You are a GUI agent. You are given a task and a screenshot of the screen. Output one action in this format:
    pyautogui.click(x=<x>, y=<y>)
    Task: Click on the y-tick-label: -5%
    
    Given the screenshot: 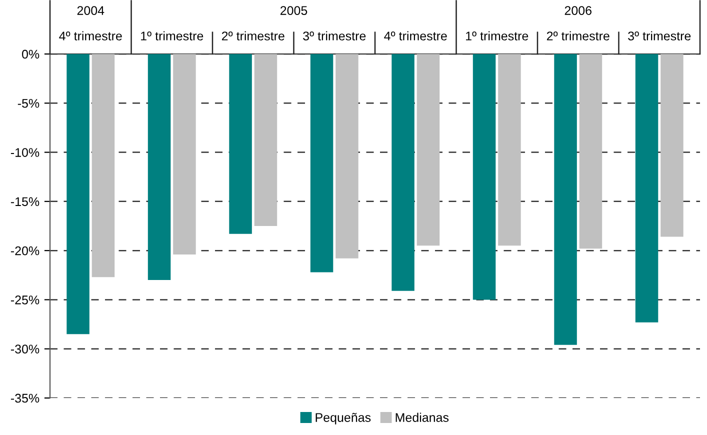 What is the action you would take?
    pyautogui.click(x=29, y=103)
    